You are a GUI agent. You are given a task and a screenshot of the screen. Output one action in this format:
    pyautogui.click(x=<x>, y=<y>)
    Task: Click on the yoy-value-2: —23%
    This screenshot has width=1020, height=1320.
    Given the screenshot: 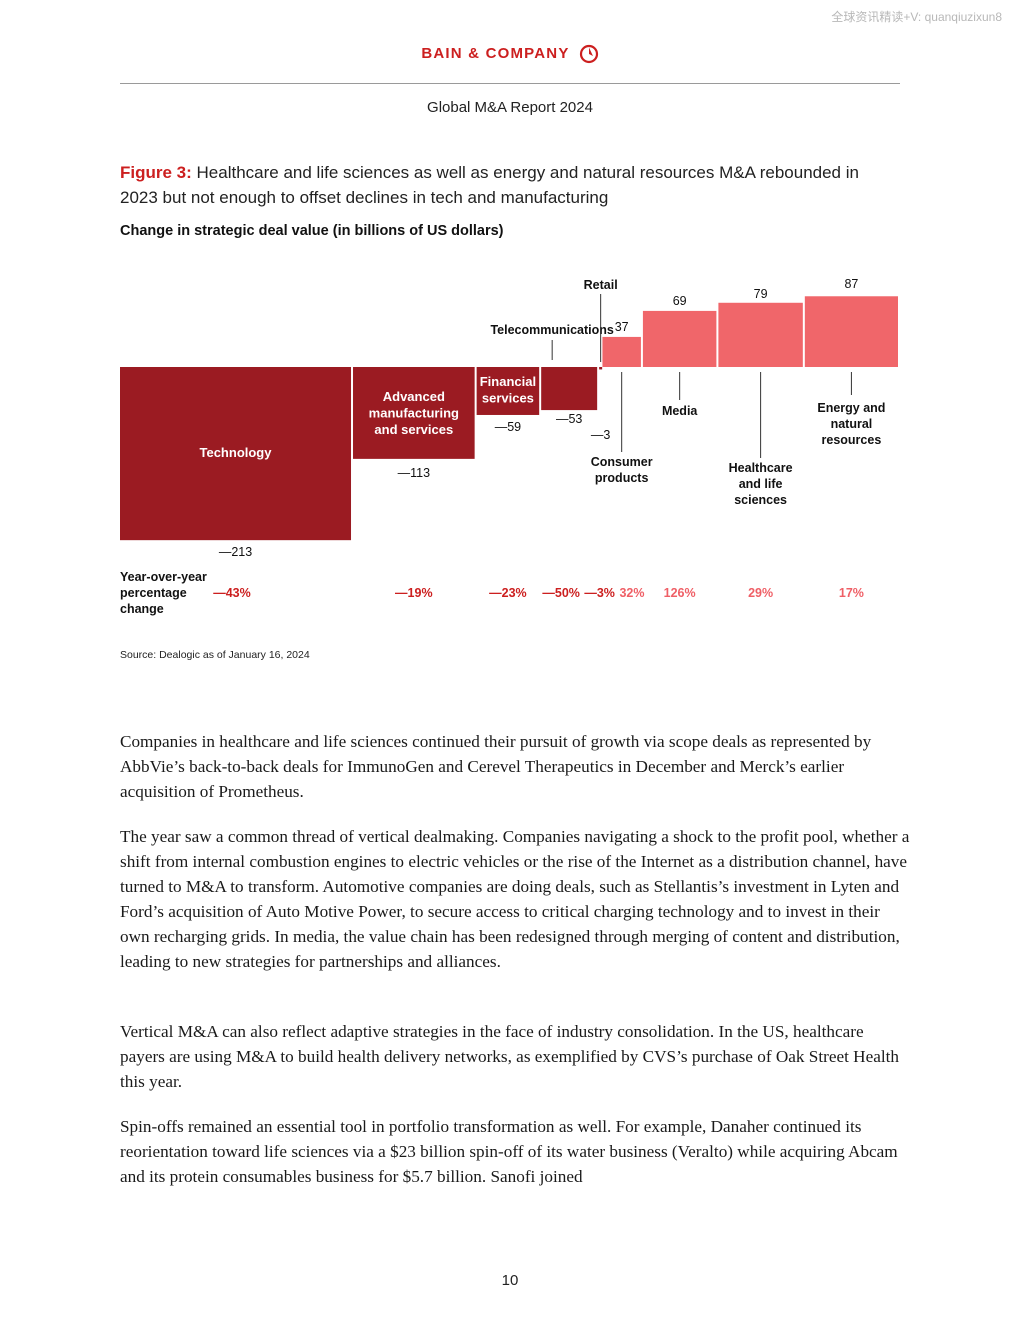 What is the action you would take?
    pyautogui.click(x=508, y=593)
    